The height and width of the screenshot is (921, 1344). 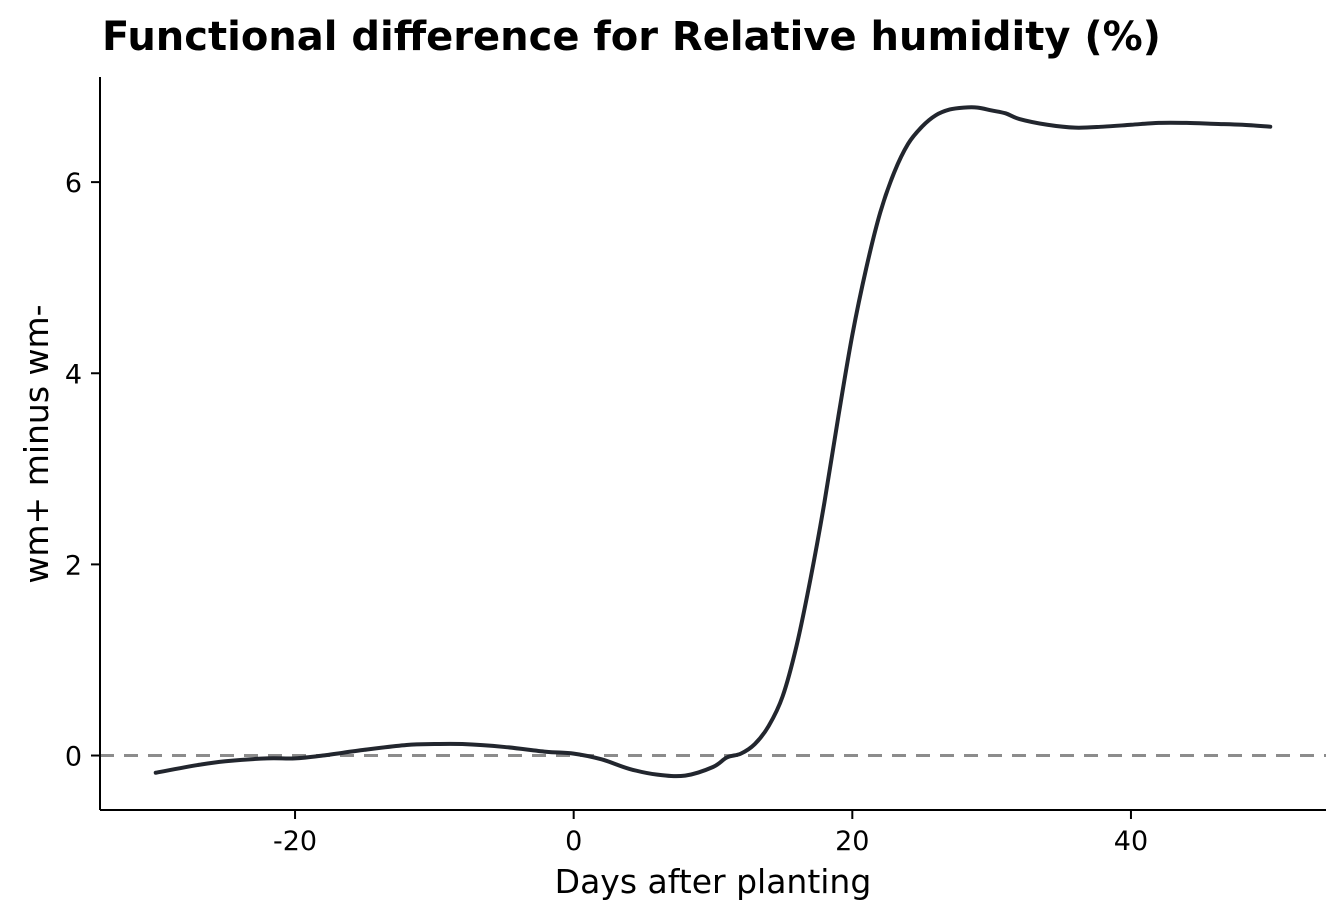 What do you see at coordinates (852, 841) in the screenshot?
I see `x-tick-label: 20` at bounding box center [852, 841].